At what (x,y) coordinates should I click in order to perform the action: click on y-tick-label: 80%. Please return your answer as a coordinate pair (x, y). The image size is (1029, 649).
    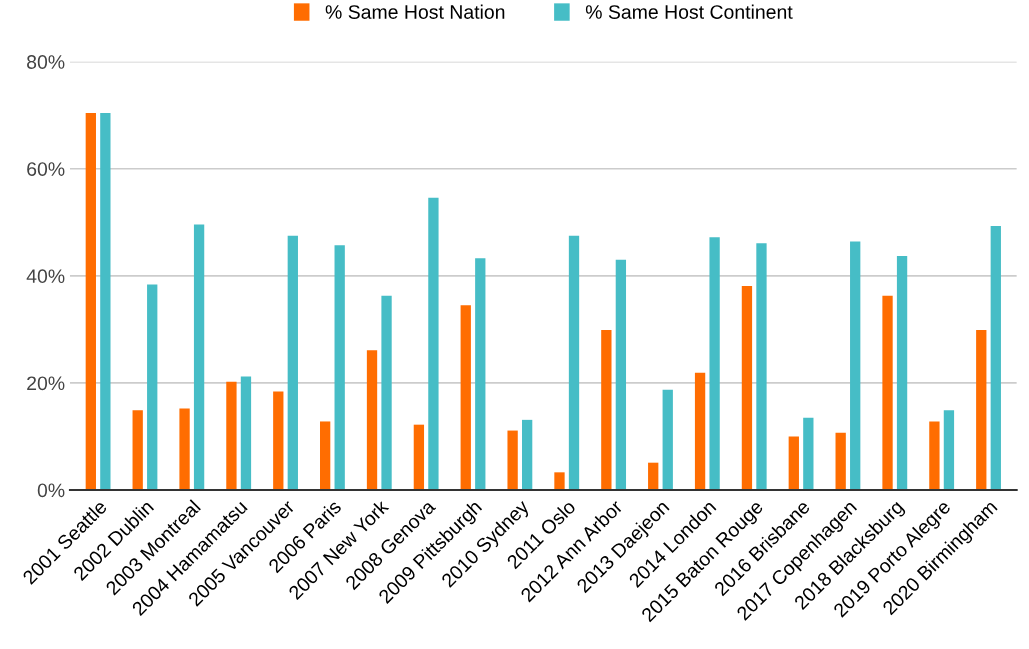
    Looking at the image, I should click on (46, 62).